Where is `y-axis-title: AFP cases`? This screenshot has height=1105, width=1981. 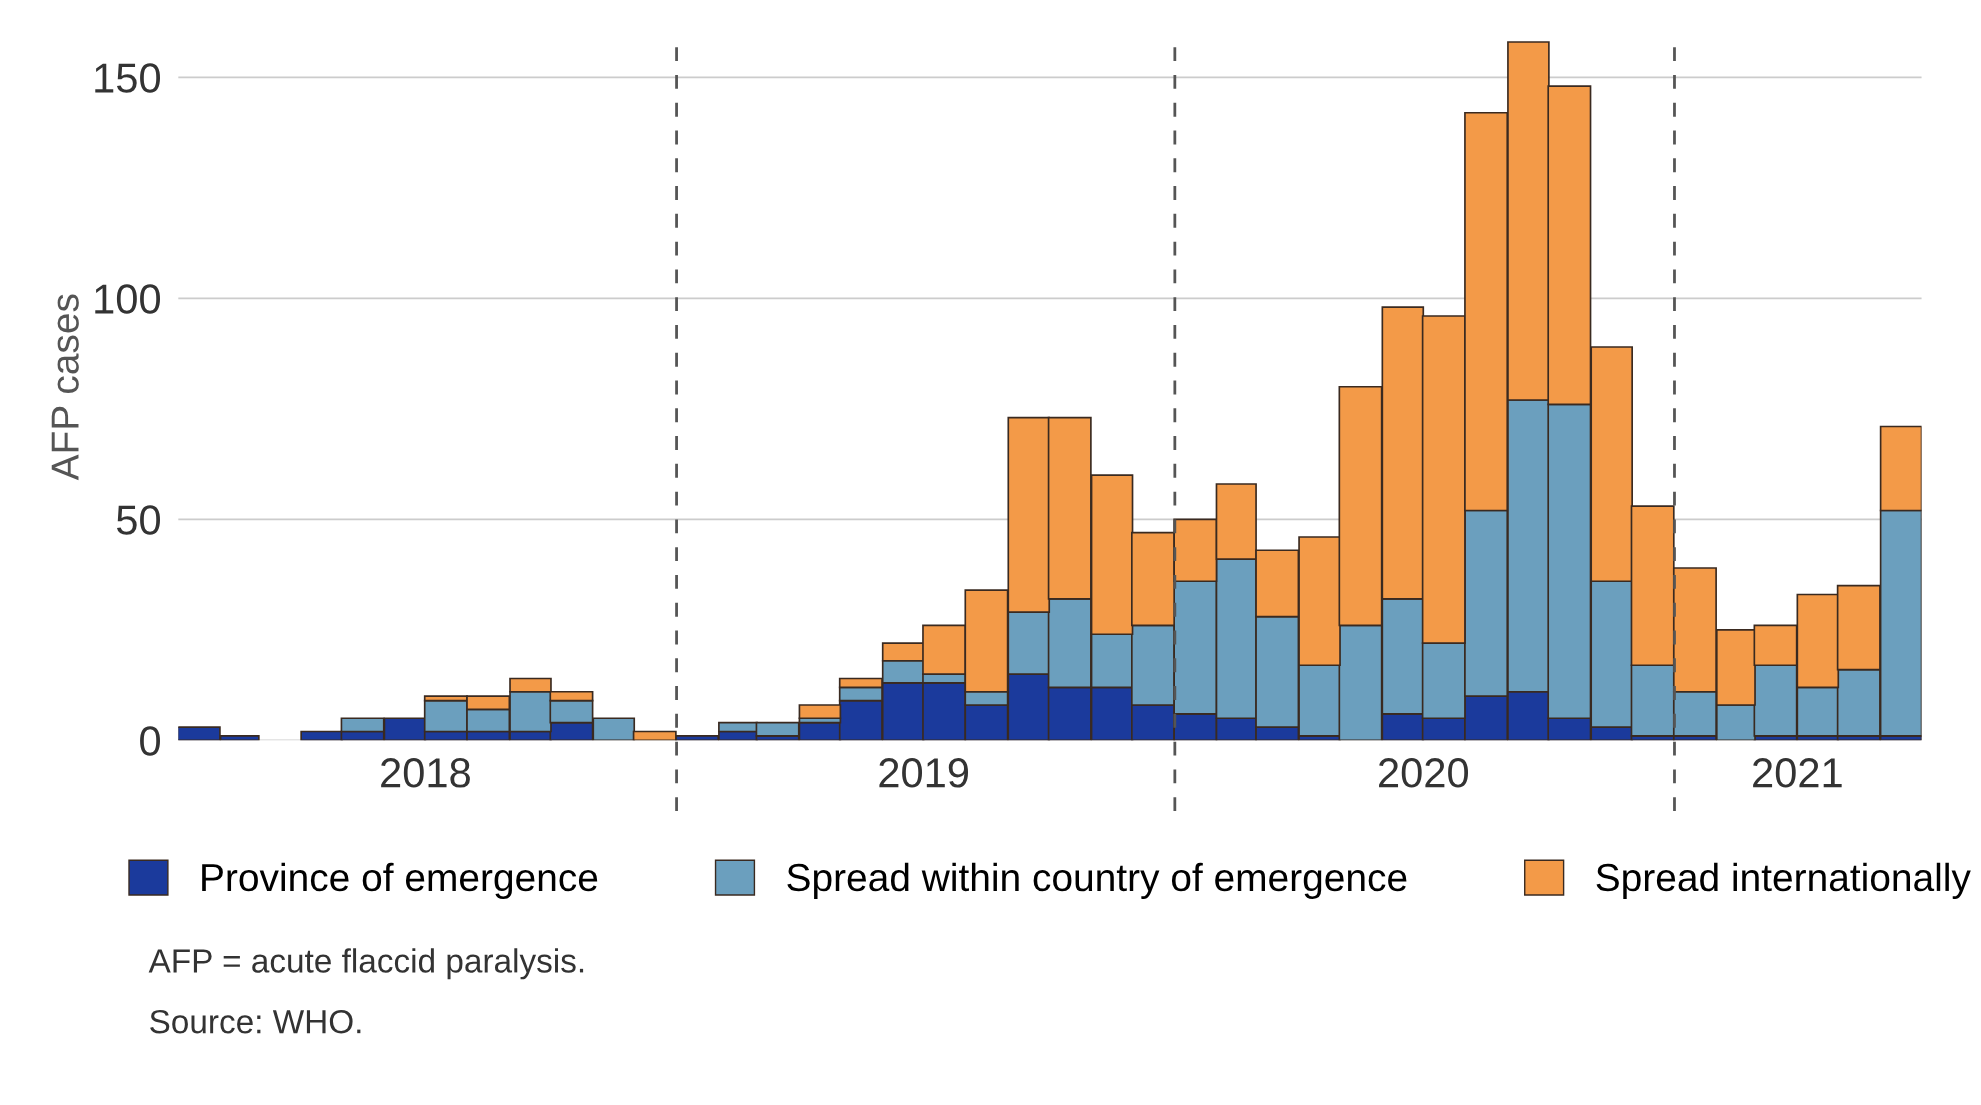
y-axis-title: AFP cases is located at coordinates (65, 387).